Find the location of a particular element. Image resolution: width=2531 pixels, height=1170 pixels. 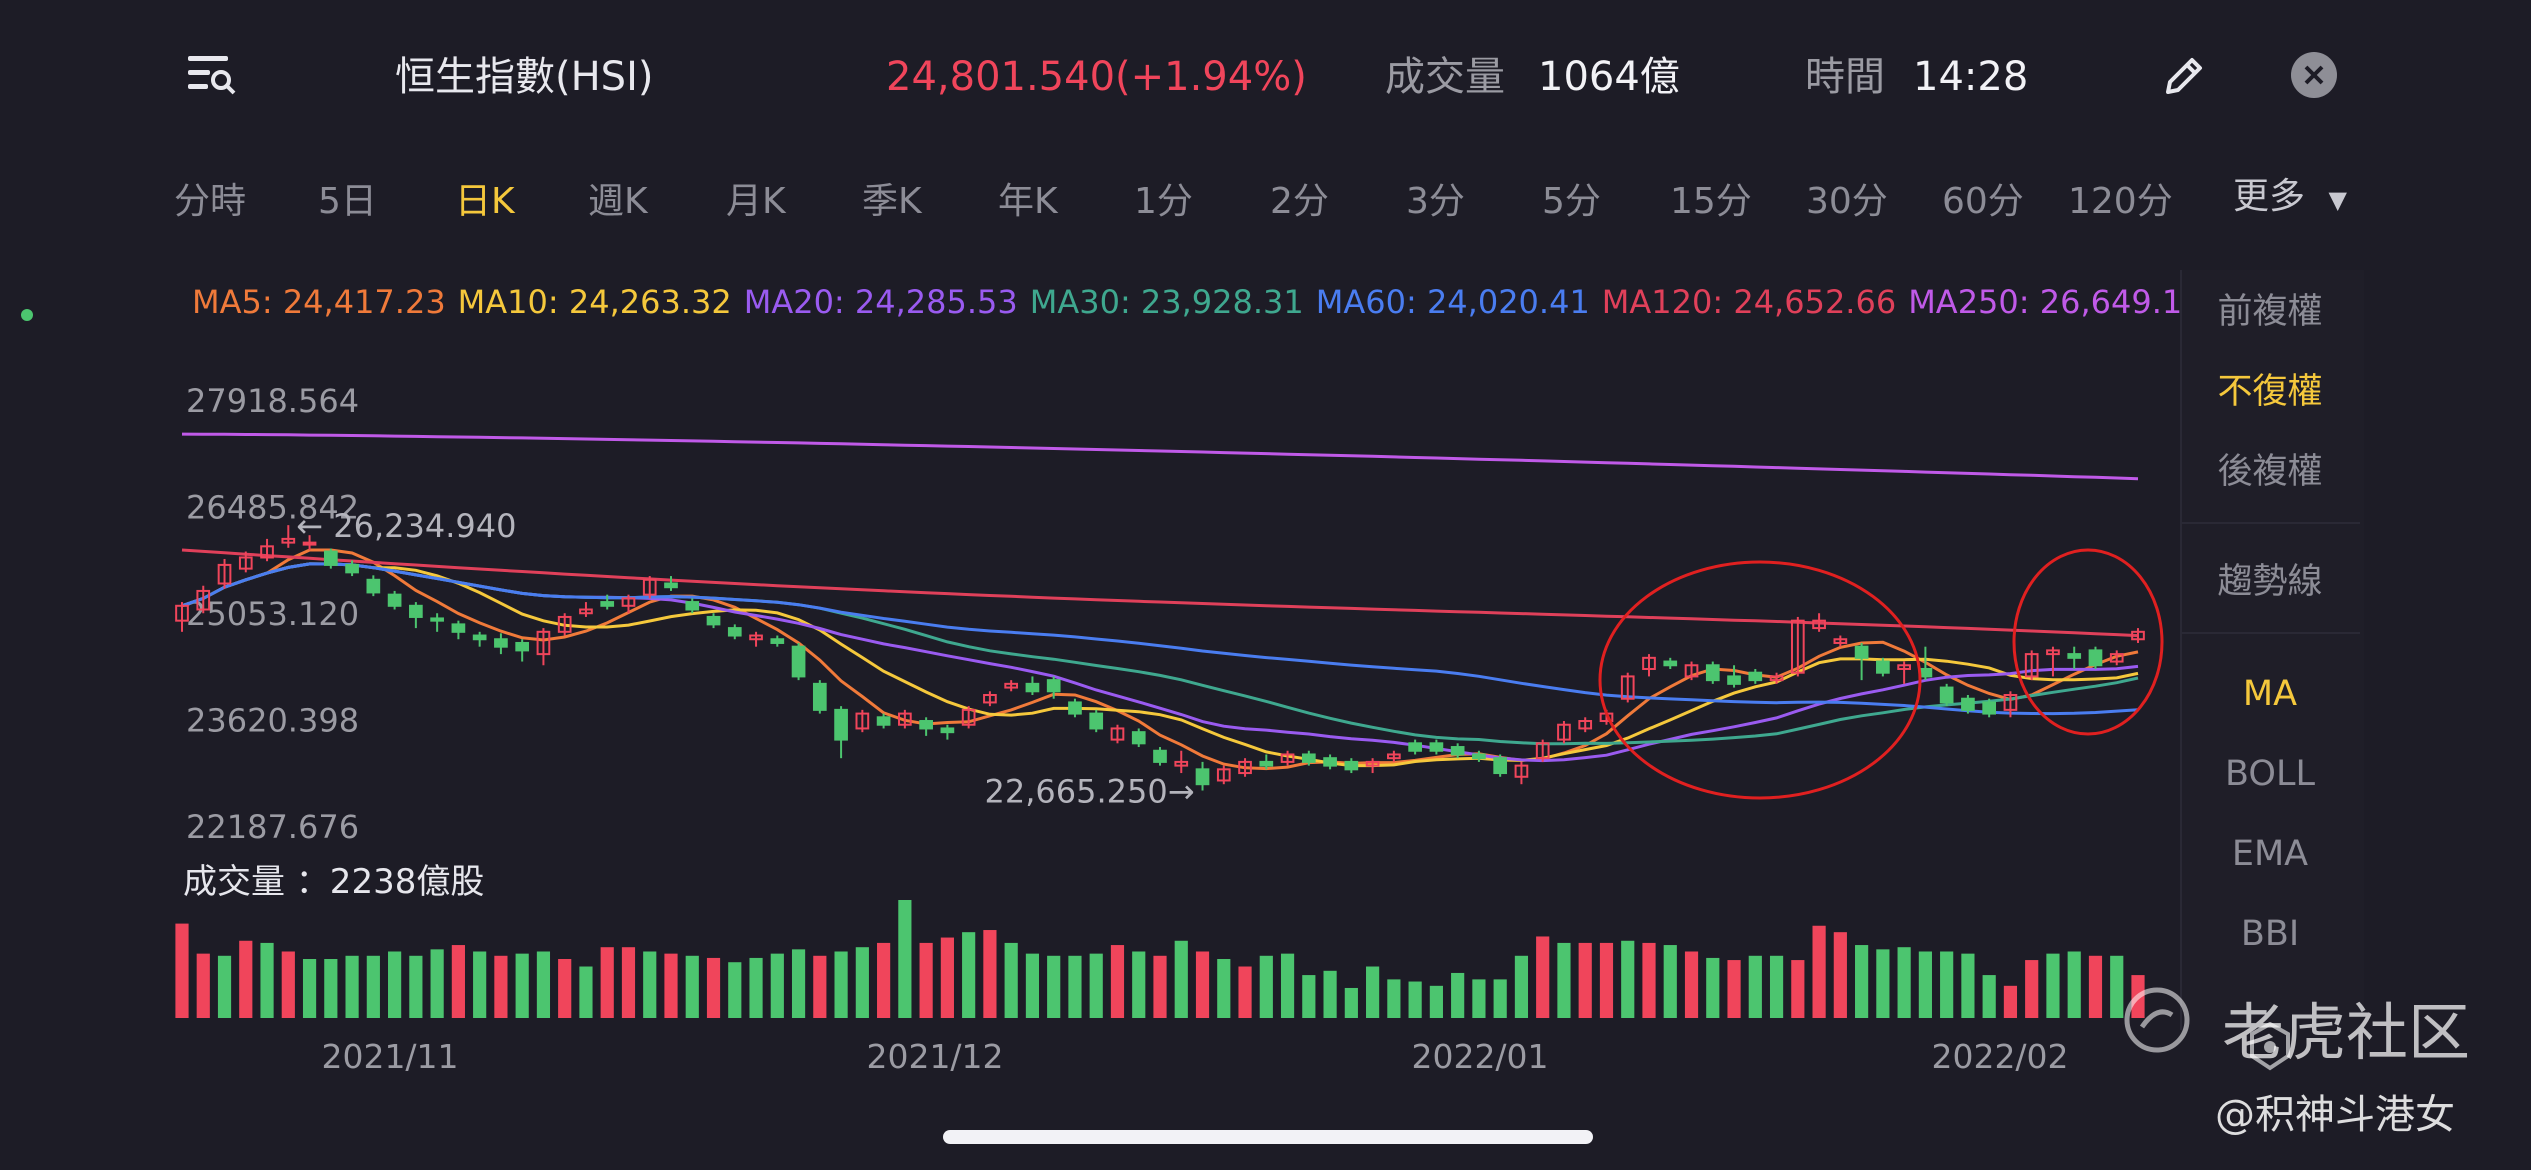

ma-label-0: MA5: 24,417.23 is located at coordinates (319, 302).